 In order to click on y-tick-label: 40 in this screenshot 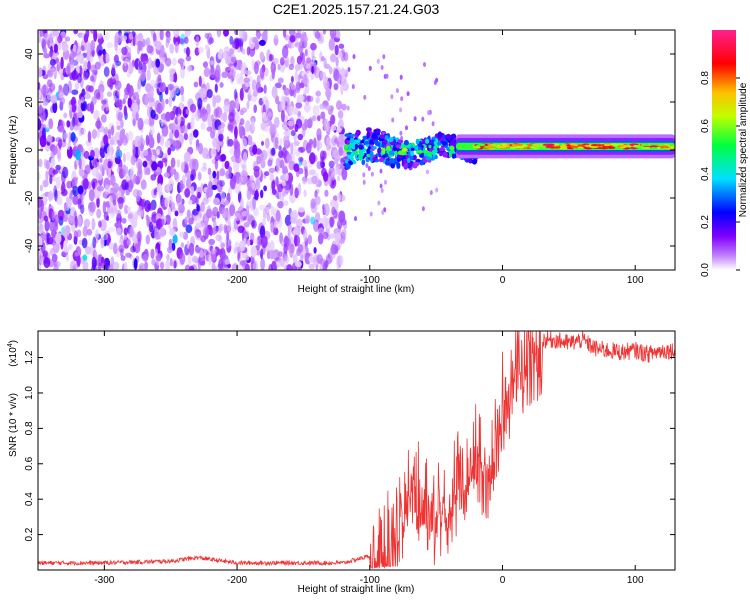, I will do `click(29, 54)`.